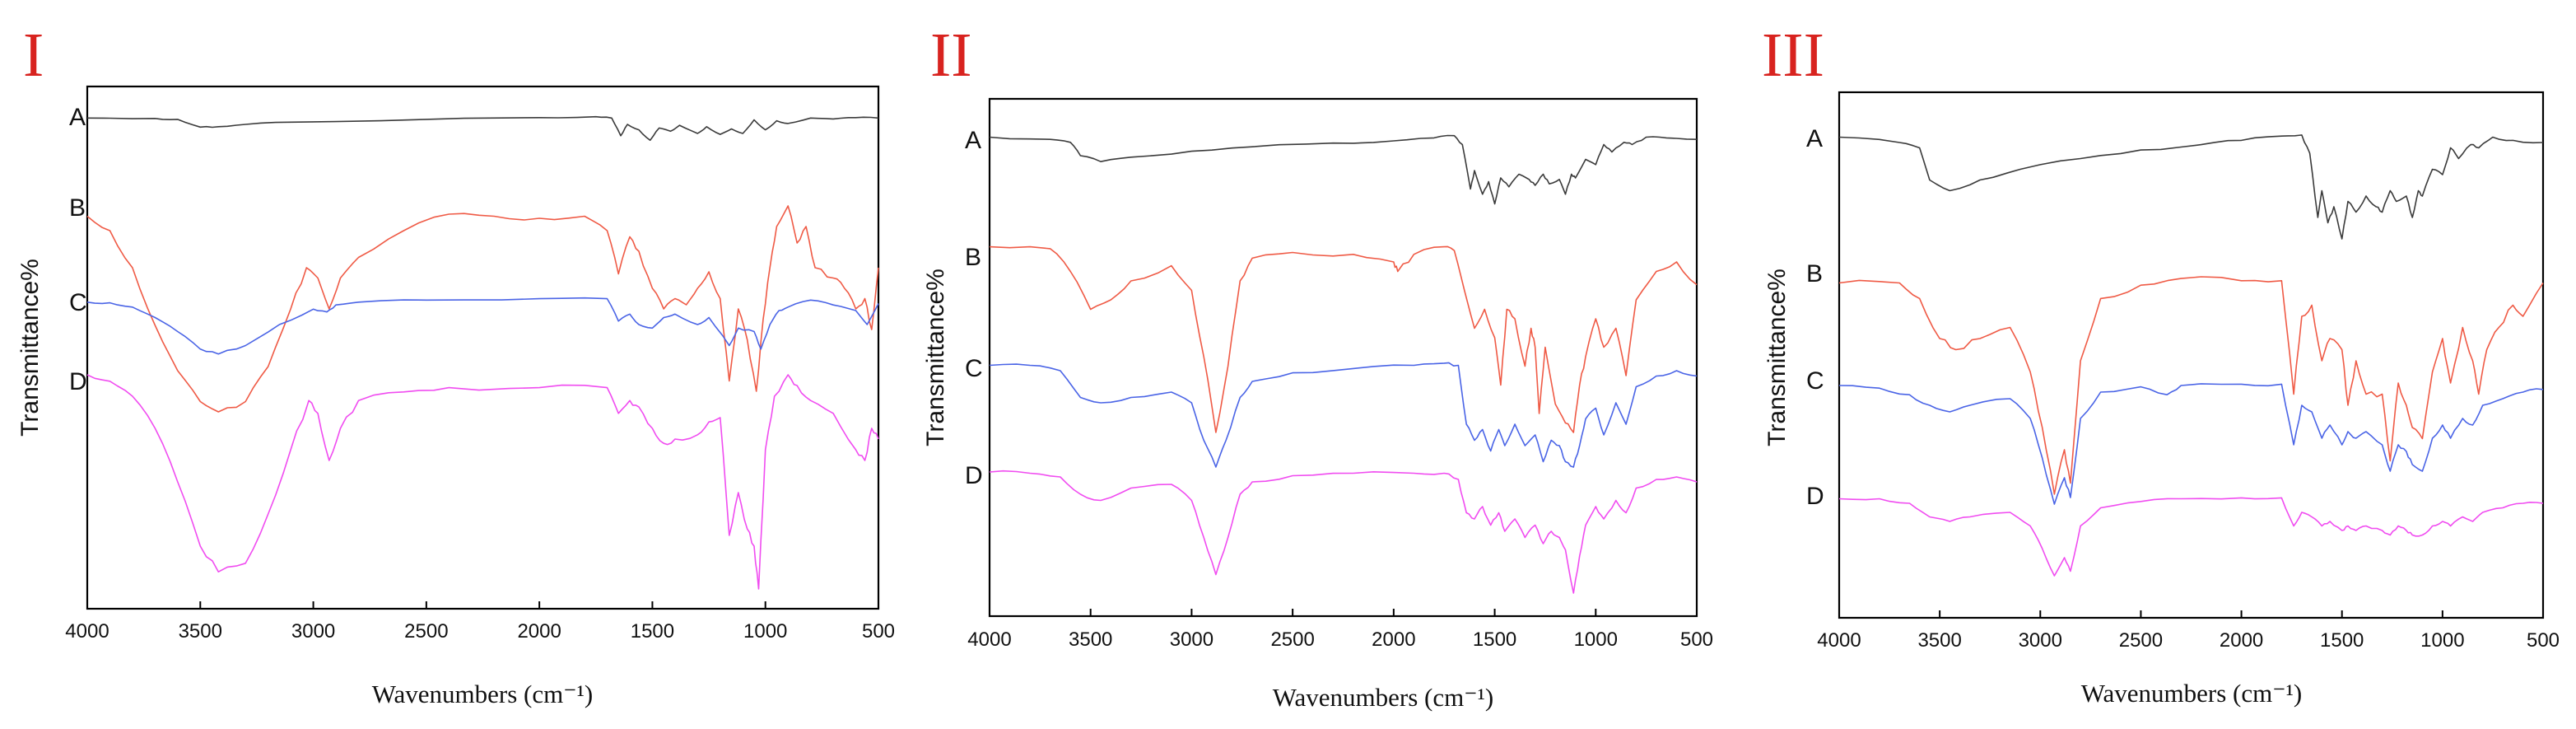 The height and width of the screenshot is (729, 2576). Describe the element at coordinates (2188, 631) in the screenshot. I see `panel-III-xticks: 4000 3500 3000 2500 2000 1500 1000 500` at that location.